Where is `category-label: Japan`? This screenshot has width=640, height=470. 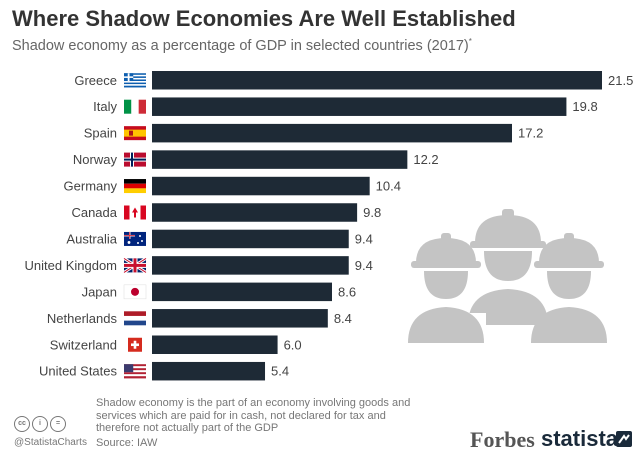 category-label: Japan is located at coordinates (99, 291).